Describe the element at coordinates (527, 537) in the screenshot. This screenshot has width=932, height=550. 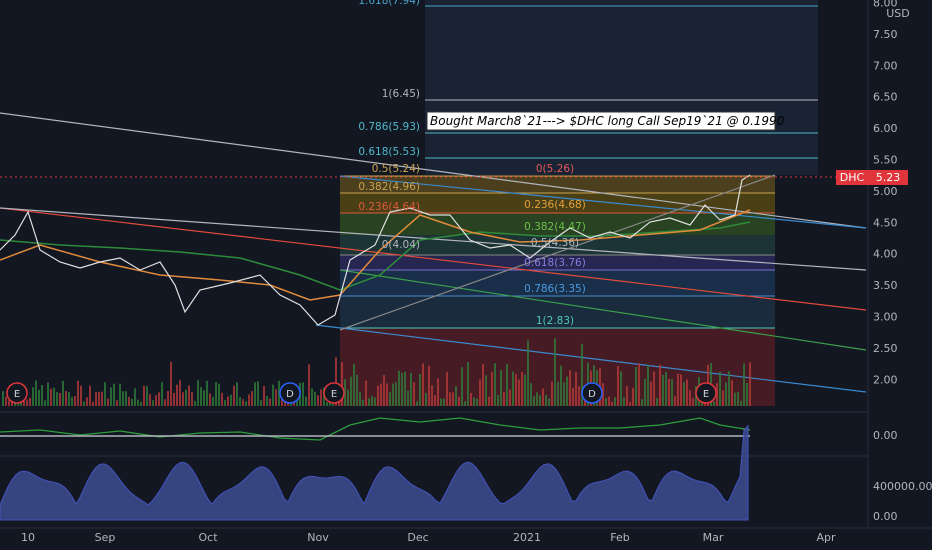
I see `time-tick-label: 2021` at that location.